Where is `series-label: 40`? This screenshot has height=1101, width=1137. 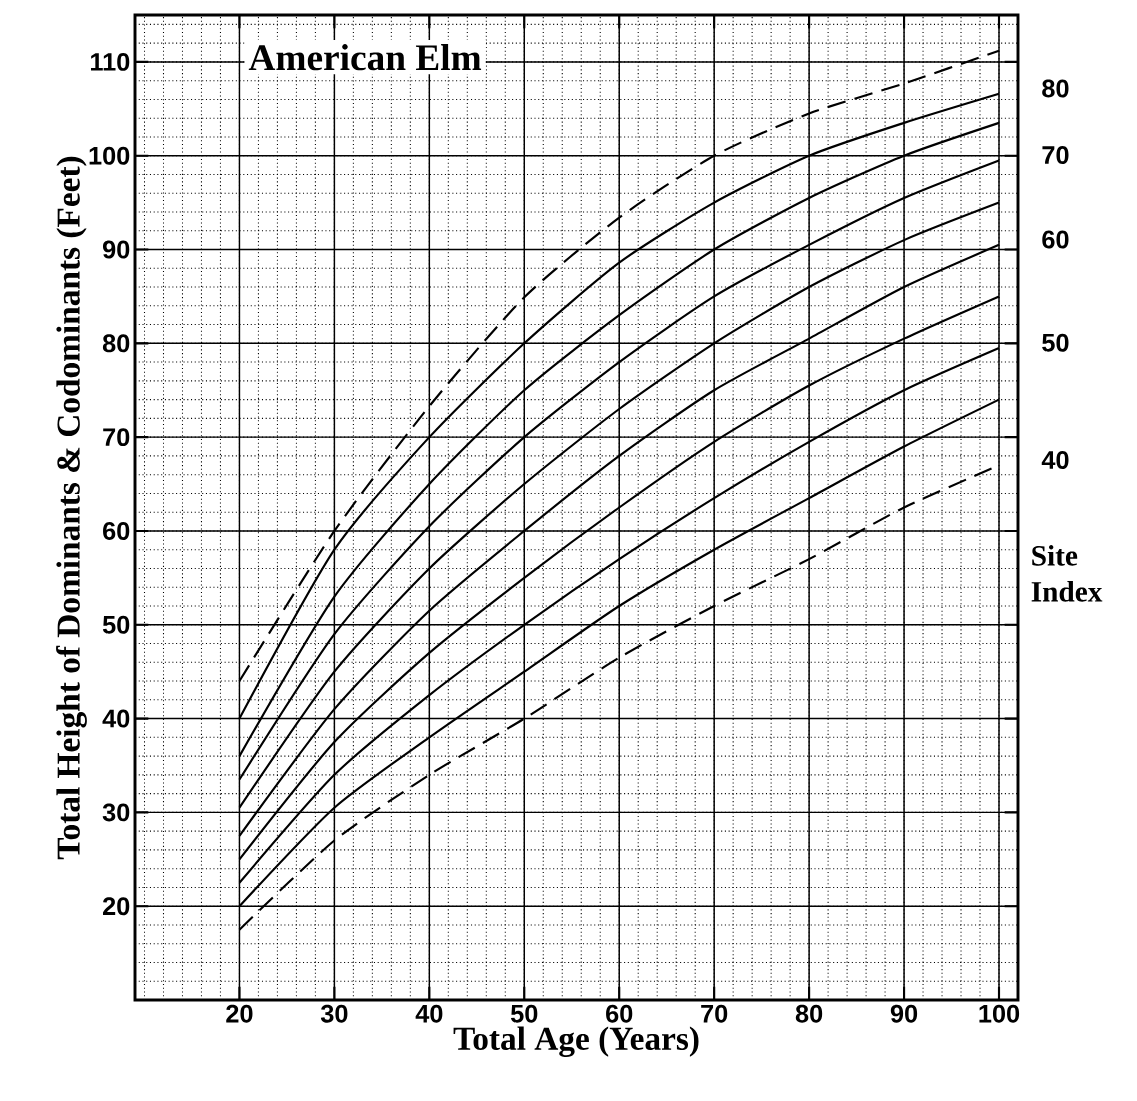
series-label: 40 is located at coordinates (1055, 459).